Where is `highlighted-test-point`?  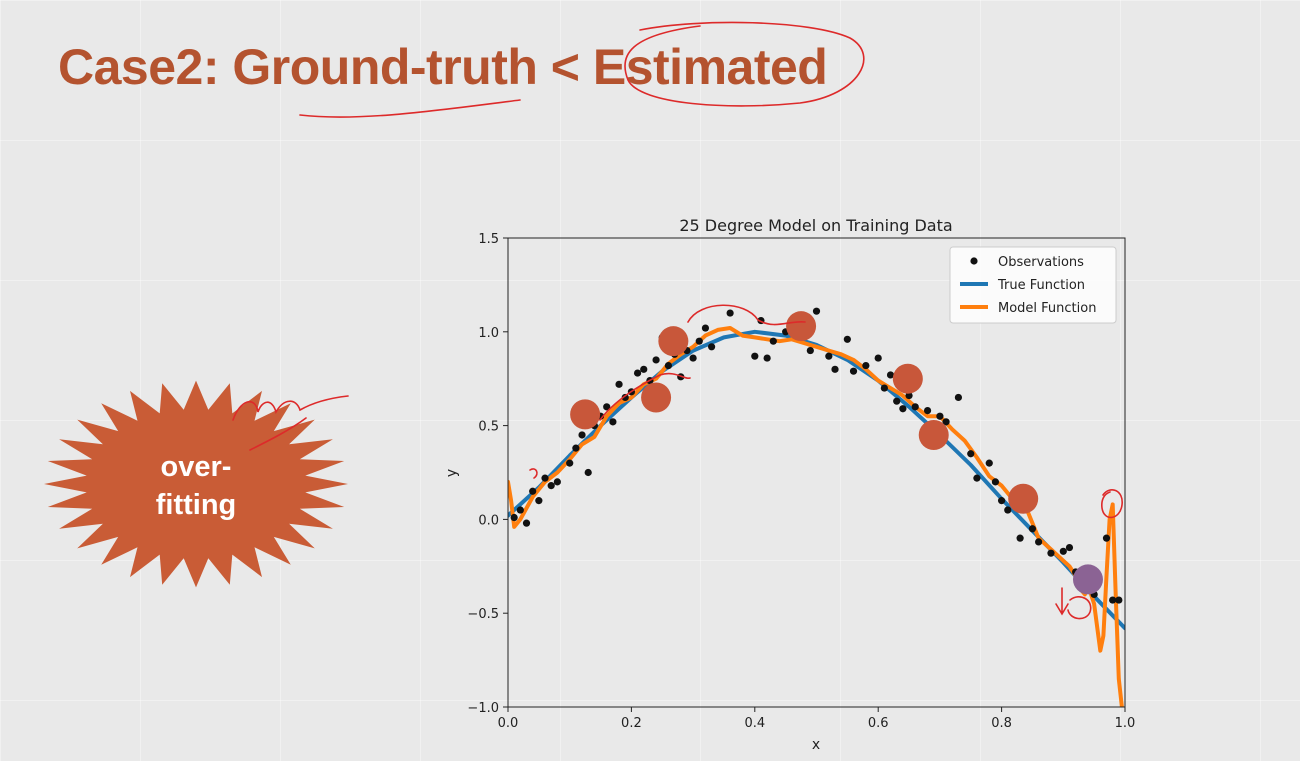 highlighted-test-point is located at coordinates (1087, 579).